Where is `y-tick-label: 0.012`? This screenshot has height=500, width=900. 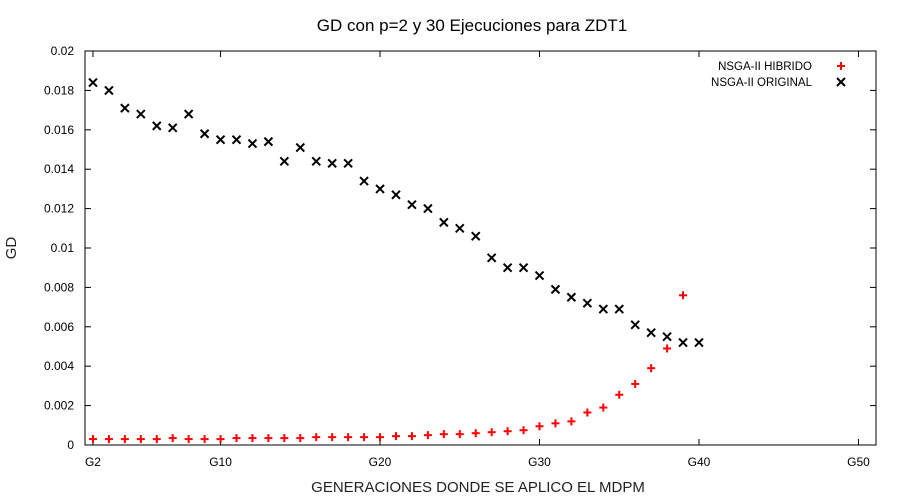
y-tick-label: 0.012 is located at coordinates (59, 209).